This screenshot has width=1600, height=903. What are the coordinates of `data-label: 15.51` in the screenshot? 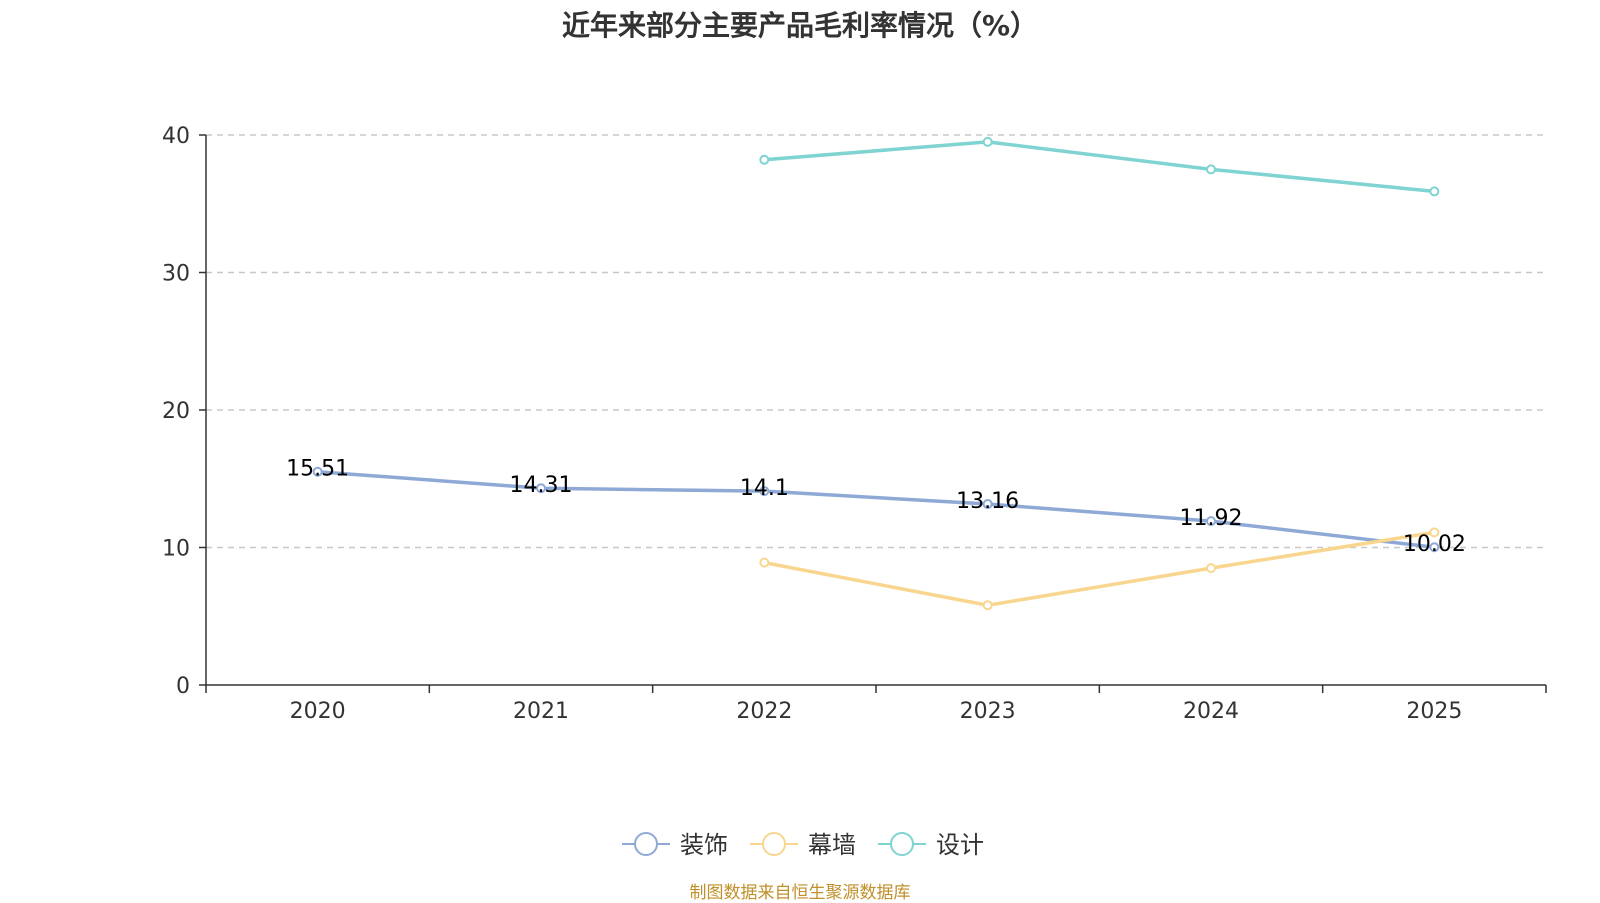 It's located at (317, 469).